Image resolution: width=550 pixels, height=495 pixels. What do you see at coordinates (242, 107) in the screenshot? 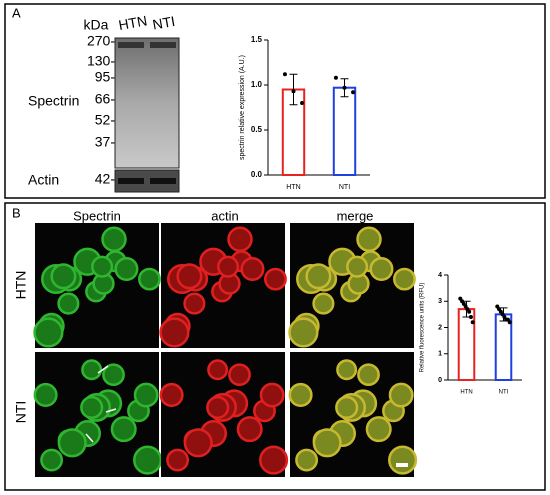
I see `y-axis-label: spectrin relative expression (A.U.)` at bounding box center [242, 107].